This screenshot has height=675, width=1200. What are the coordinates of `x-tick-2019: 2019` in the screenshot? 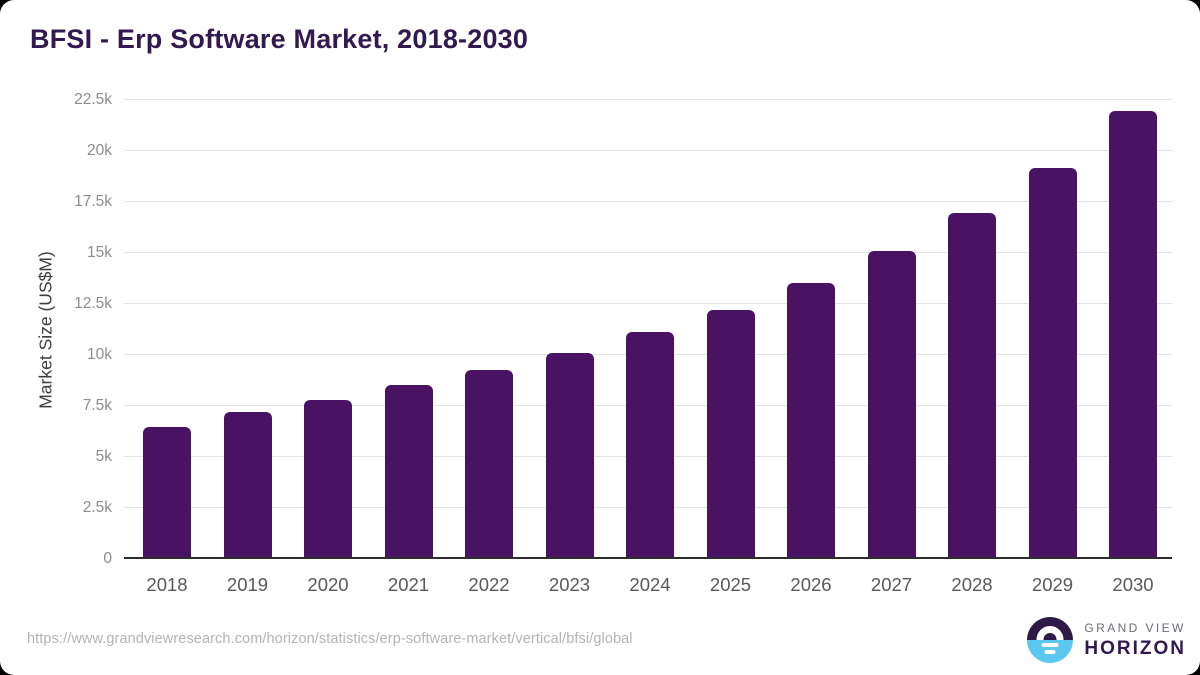 It's located at (247, 584).